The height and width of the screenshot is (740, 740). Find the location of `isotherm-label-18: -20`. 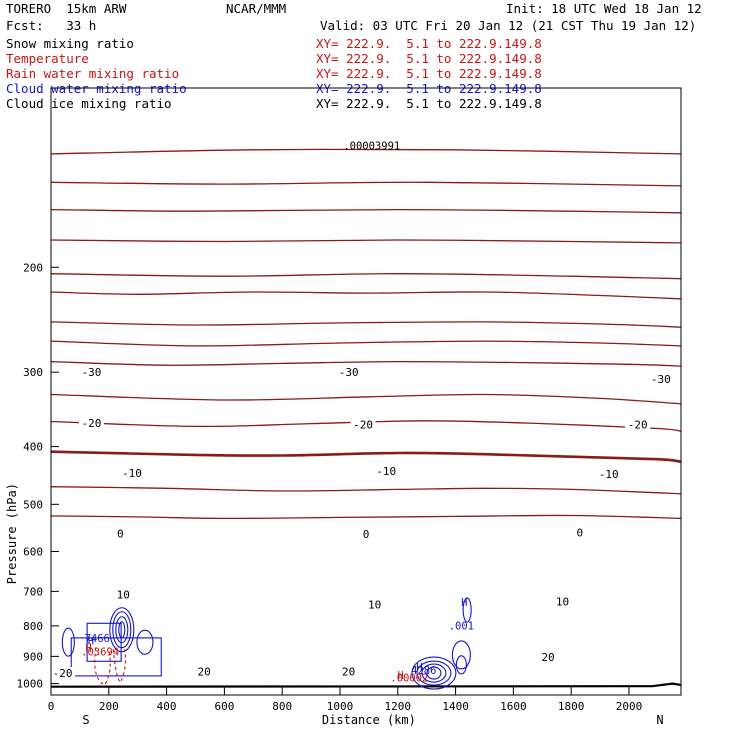

isotherm-label-18: -20 is located at coordinates (63, 673).